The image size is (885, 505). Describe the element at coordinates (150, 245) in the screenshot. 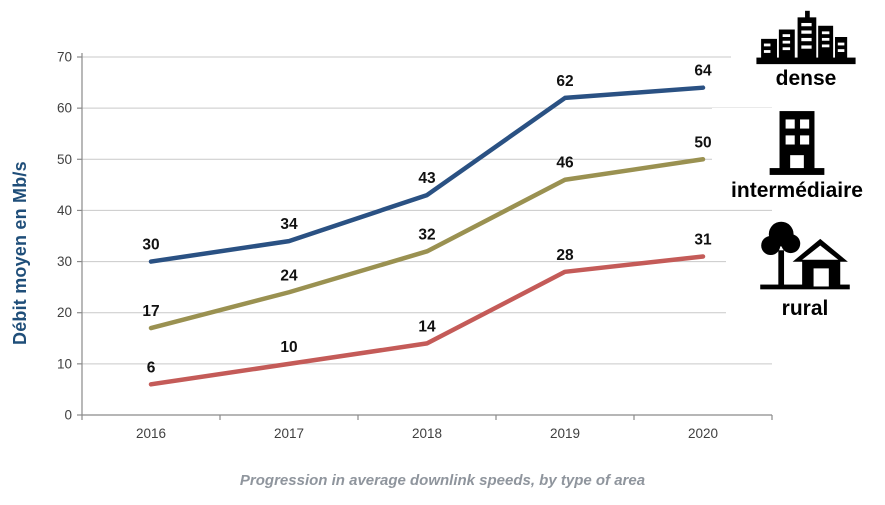

I see `data-label-dense: 30` at that location.